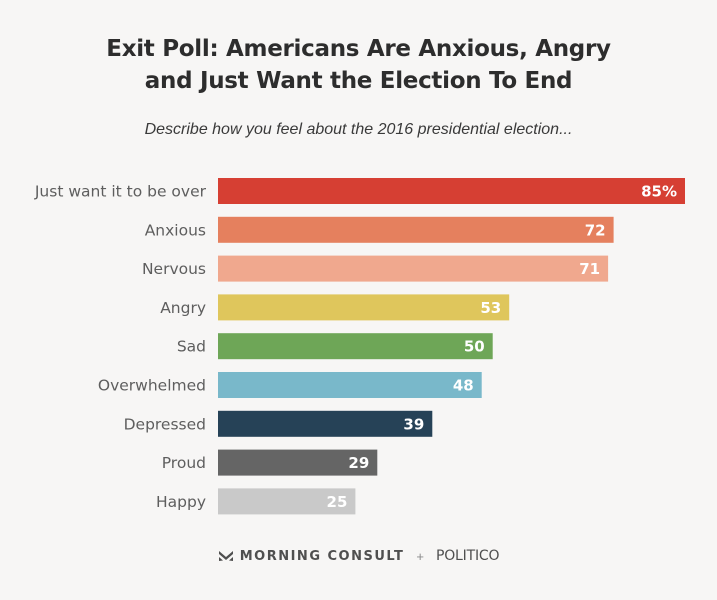  I want to click on bar-row: Depressed 39, so click(278, 423).